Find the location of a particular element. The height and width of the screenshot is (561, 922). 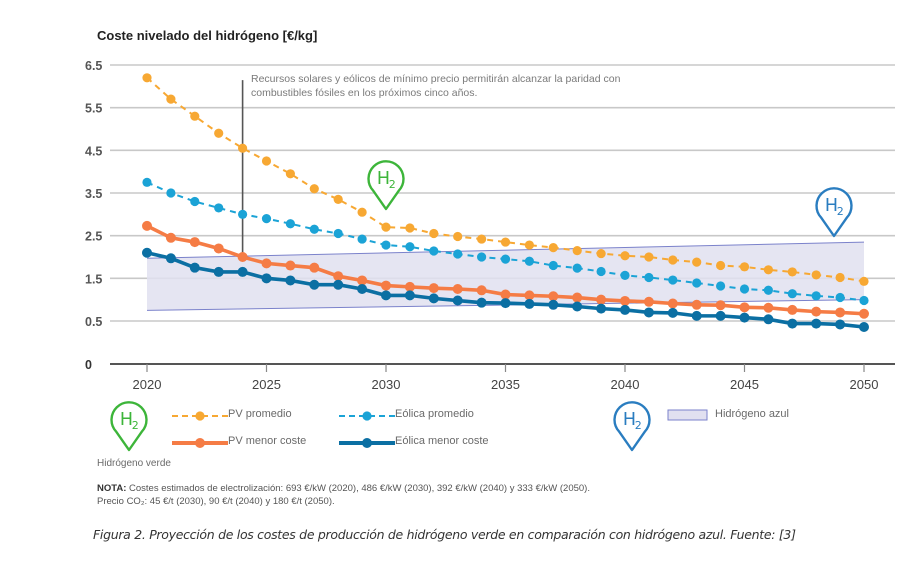

band-upper-edge is located at coordinates (505, 250).